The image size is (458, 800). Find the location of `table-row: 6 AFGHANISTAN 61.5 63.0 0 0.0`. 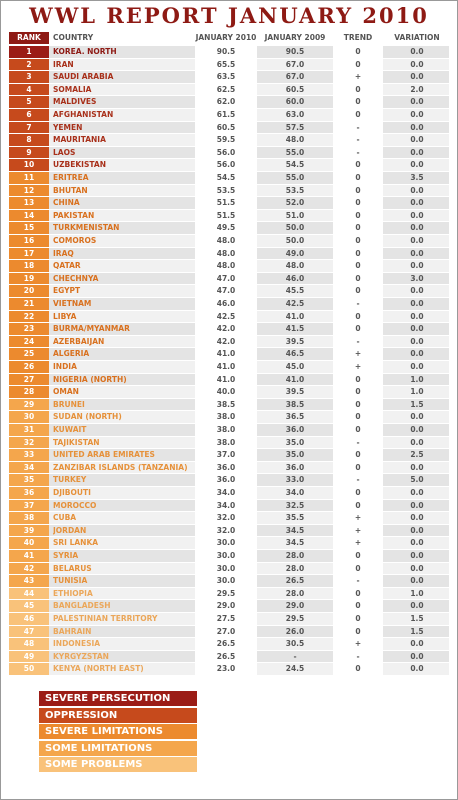

table-row: 6 AFGHANISTAN 61.5 63.0 0 0.0 is located at coordinates (229, 115).